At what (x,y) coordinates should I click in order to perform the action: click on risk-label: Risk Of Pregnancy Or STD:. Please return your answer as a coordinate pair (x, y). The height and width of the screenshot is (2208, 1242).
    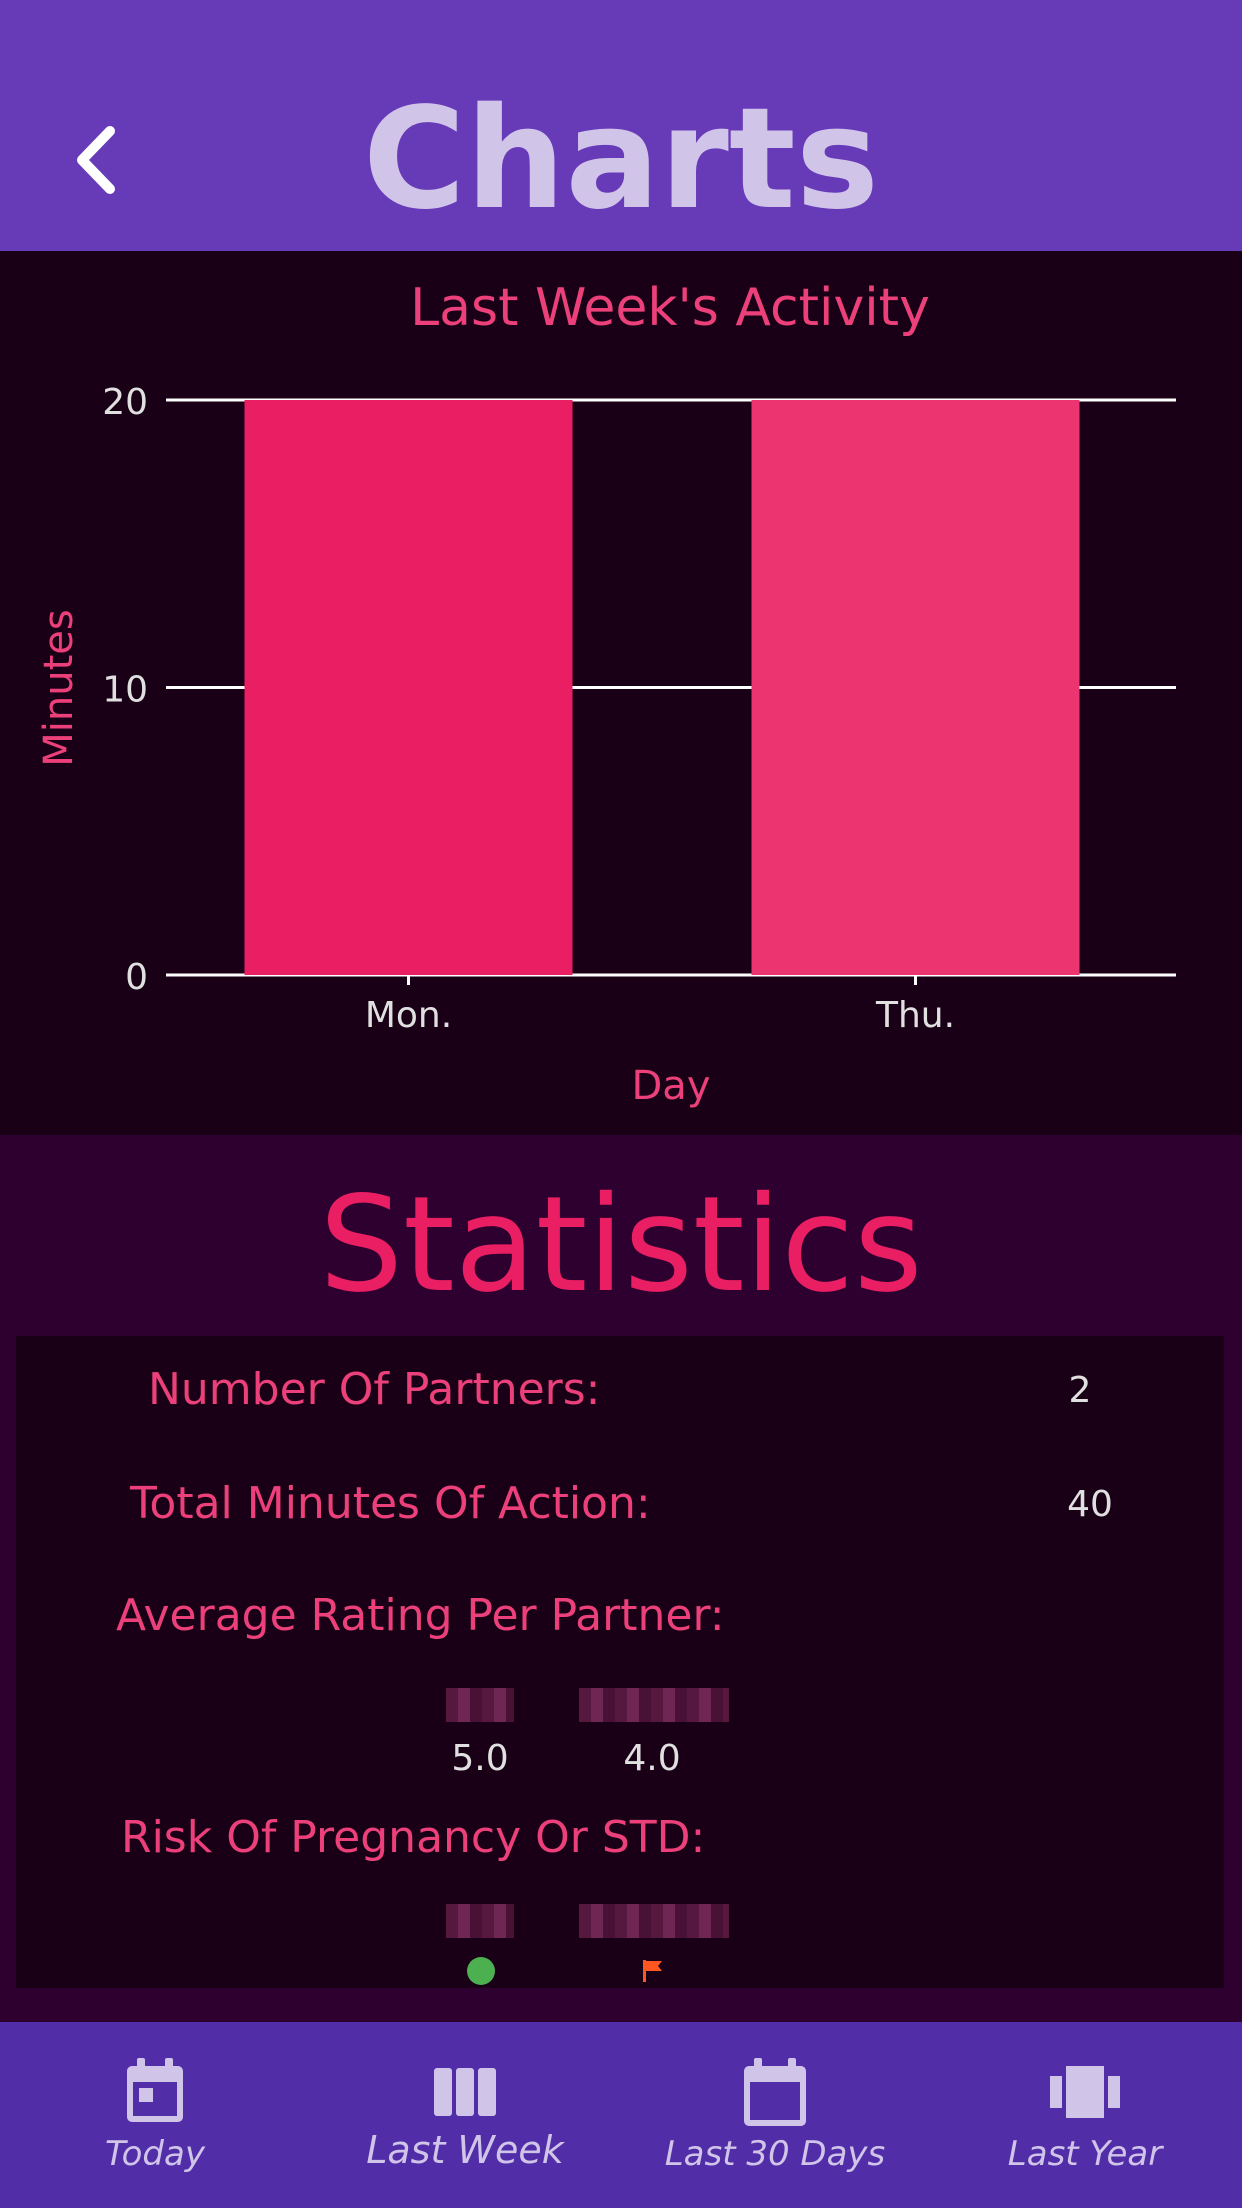
    Looking at the image, I should click on (413, 1837).